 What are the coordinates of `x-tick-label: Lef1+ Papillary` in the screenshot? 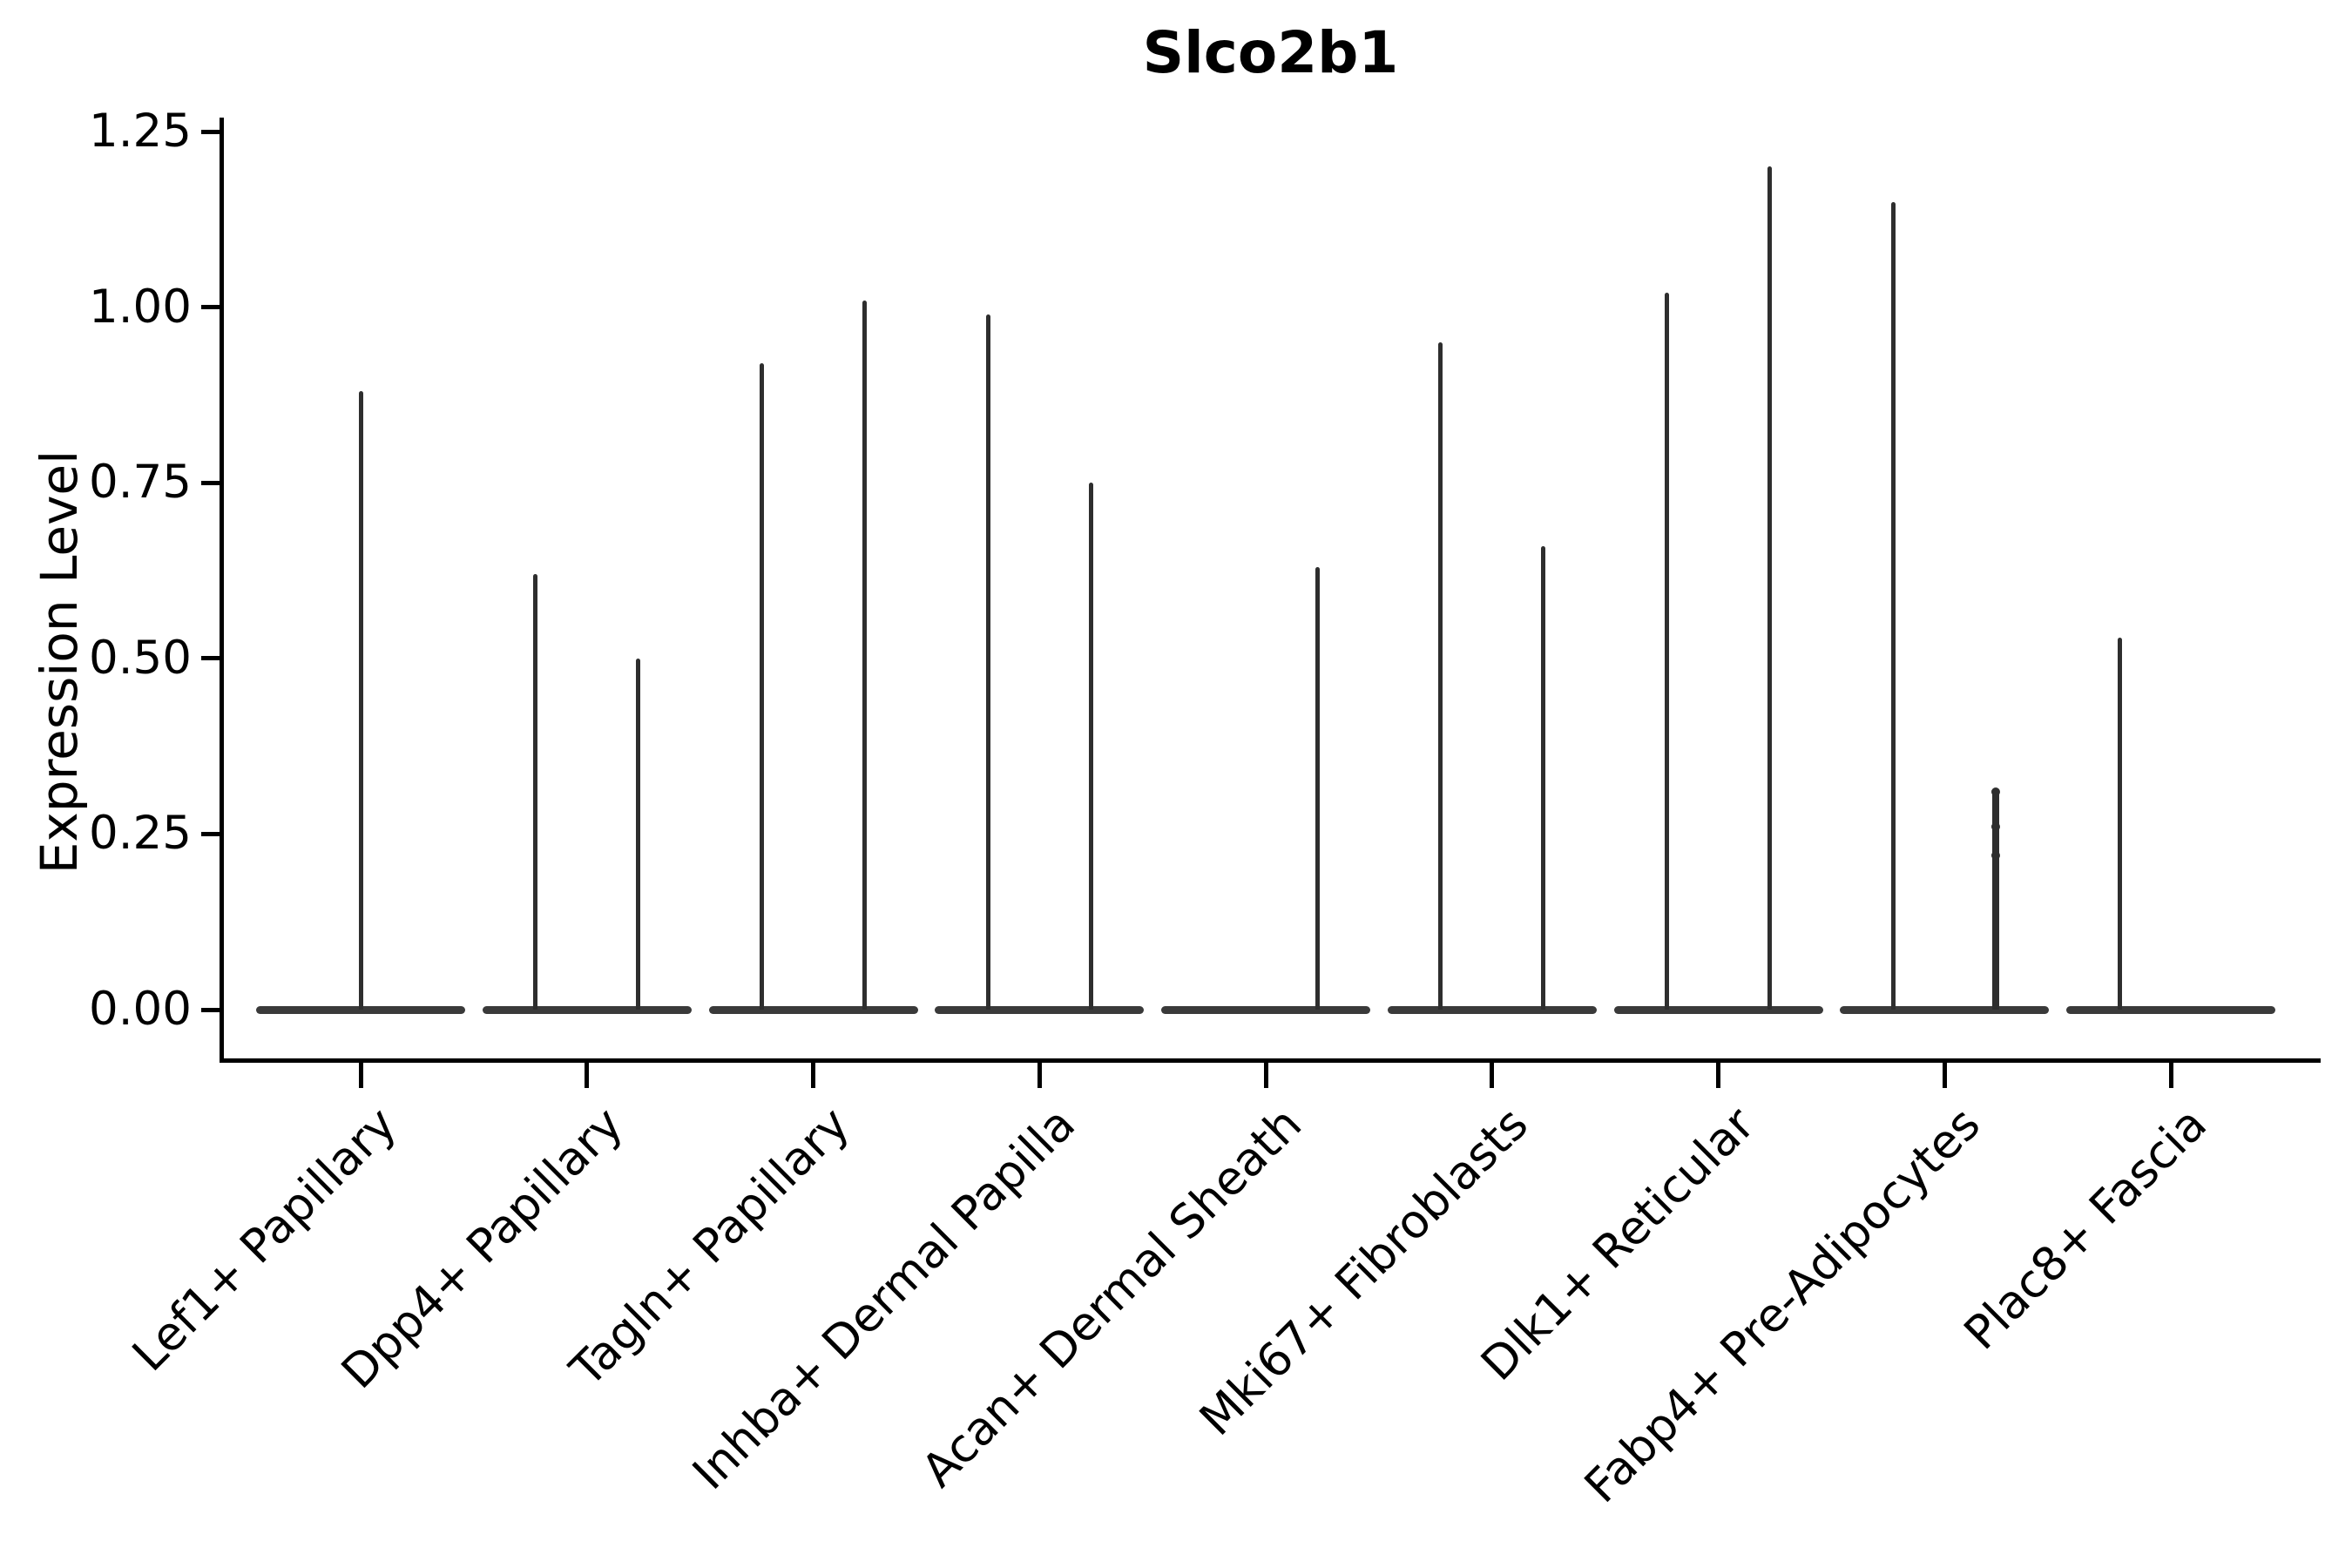 It's located at (265, 1240).